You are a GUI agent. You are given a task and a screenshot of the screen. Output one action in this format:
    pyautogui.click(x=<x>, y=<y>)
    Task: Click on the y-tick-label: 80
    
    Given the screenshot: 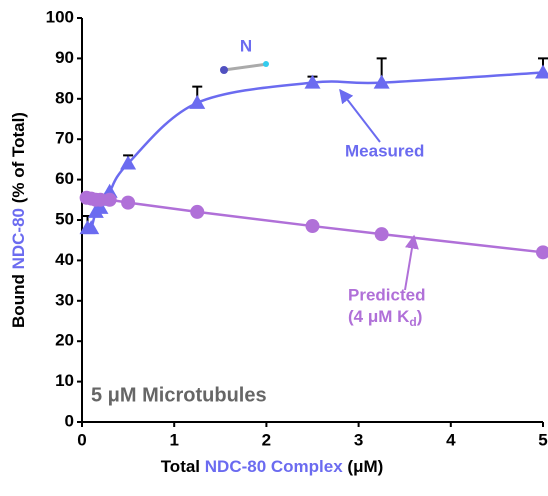 What is the action you would take?
    pyautogui.click(x=64, y=97)
    